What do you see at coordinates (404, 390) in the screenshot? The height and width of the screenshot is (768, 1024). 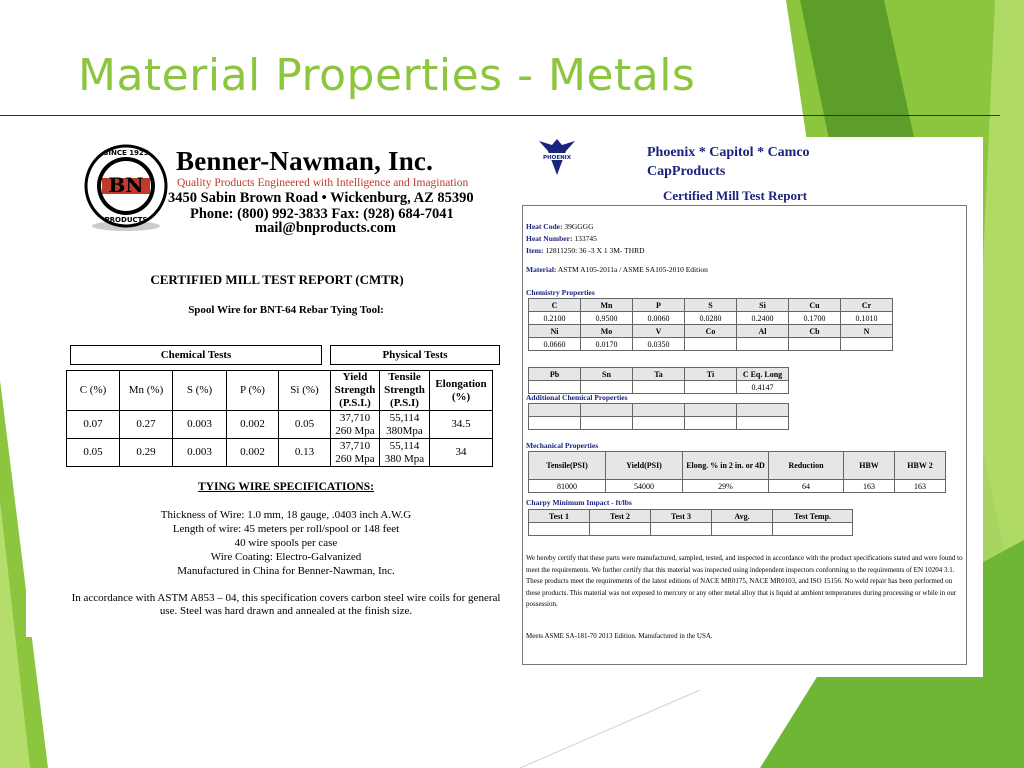 I see `header-tensile: Tensile Strength (P.S.I)` at bounding box center [404, 390].